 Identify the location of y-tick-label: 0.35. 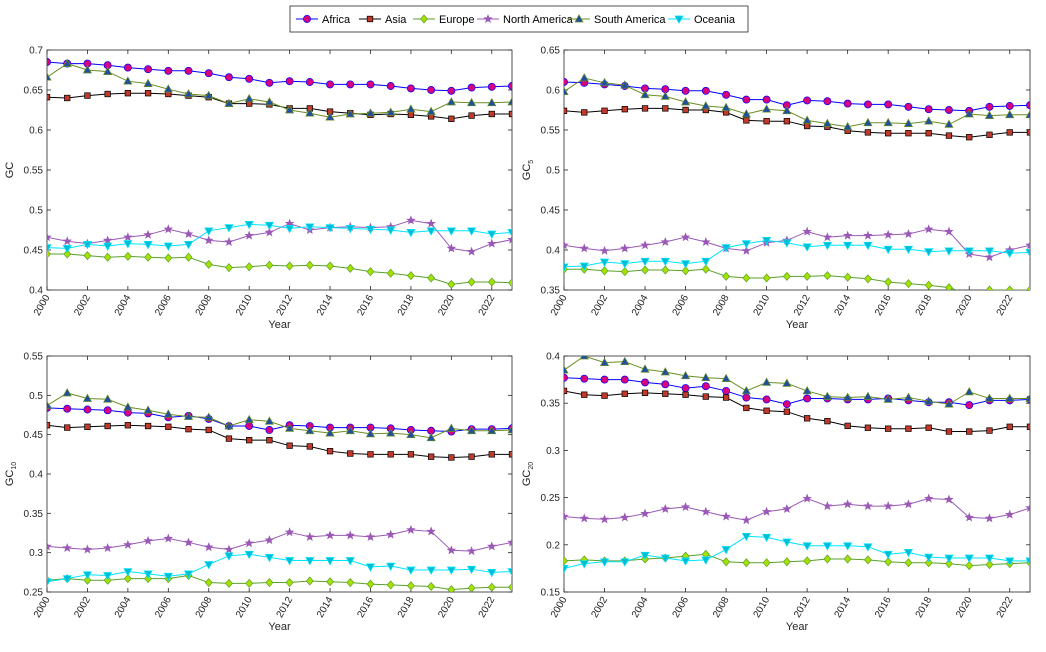
(34, 514).